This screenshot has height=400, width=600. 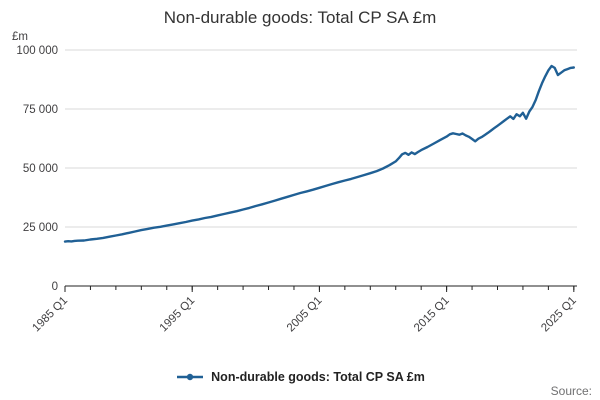 I want to click on legend-dot-icon, so click(x=190, y=377).